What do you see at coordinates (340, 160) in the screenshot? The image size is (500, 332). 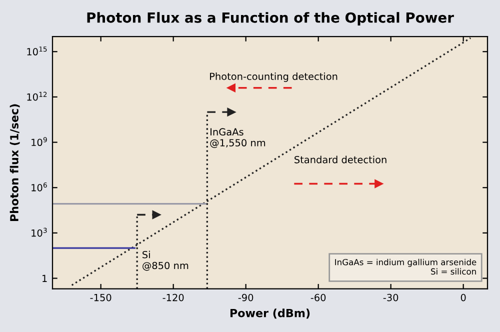 I see `annotation: Standard detection` at bounding box center [340, 160].